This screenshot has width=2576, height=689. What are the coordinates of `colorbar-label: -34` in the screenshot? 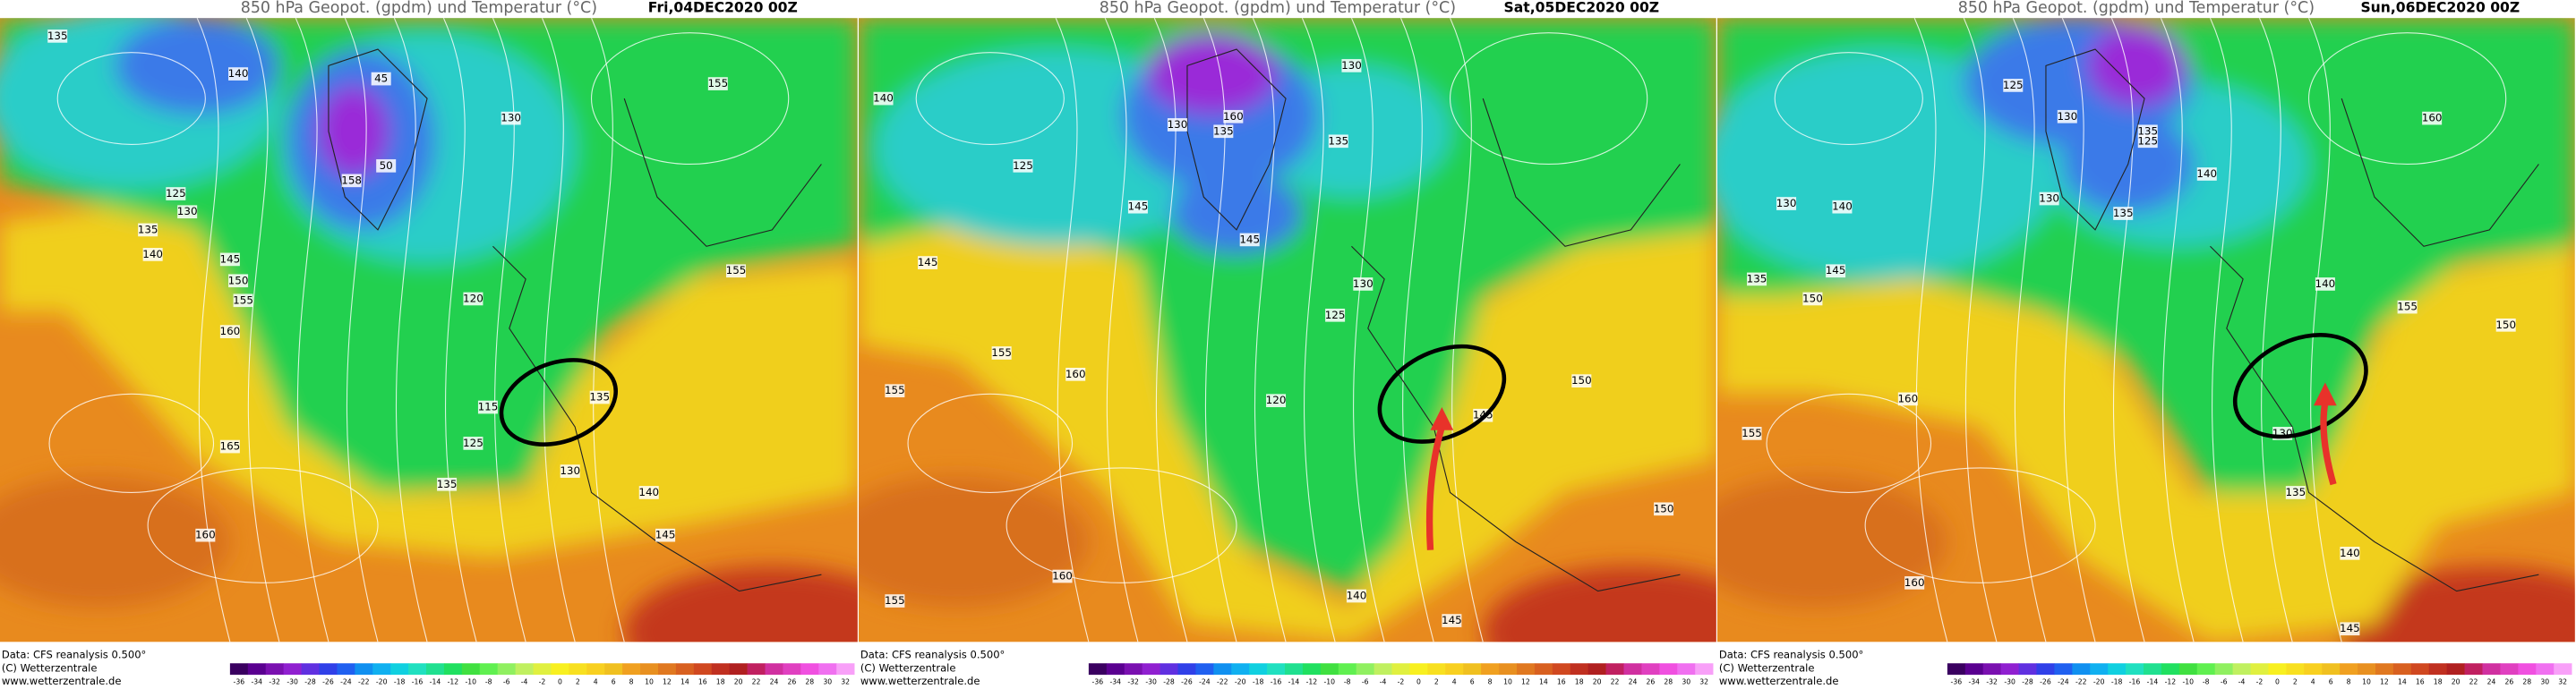 It's located at (256, 681).